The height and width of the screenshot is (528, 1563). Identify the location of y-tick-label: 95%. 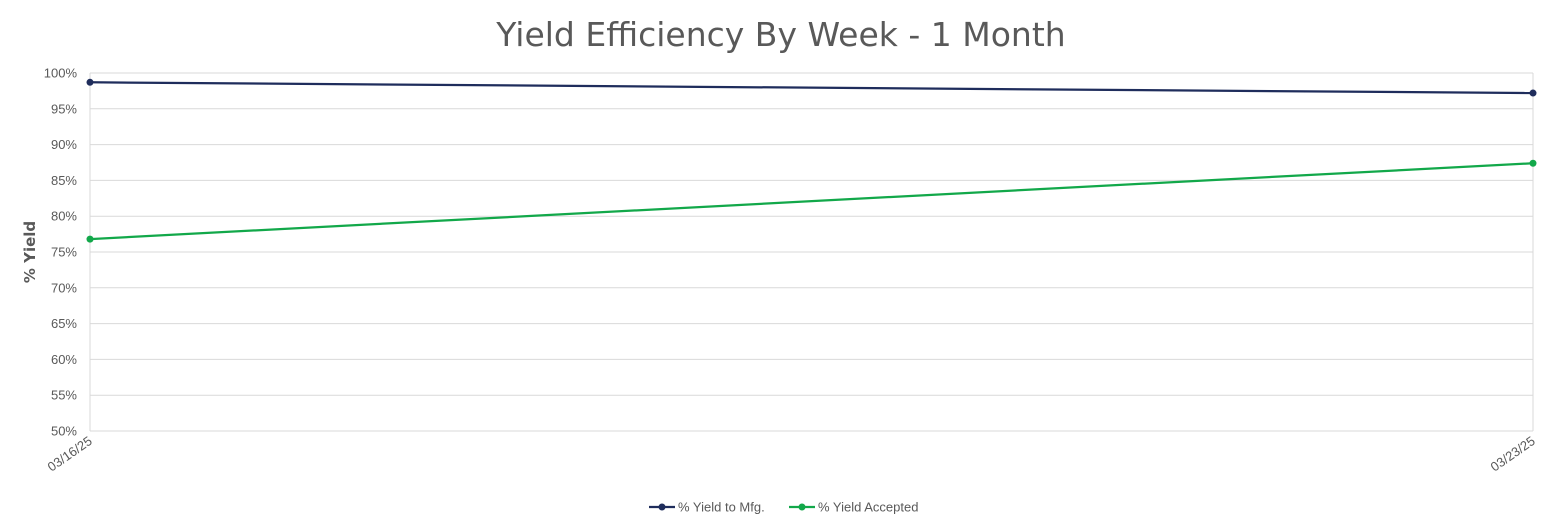
(64, 108).